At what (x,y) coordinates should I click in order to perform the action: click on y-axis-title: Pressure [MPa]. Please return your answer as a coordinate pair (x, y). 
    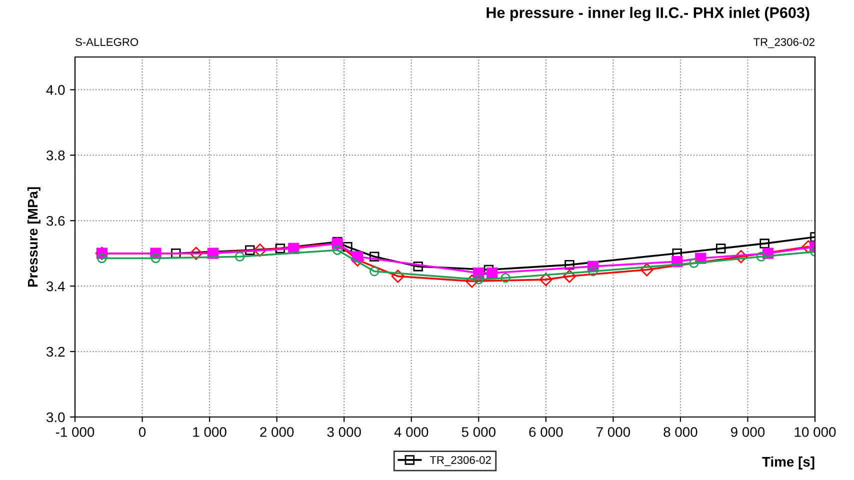
    Looking at the image, I should click on (33, 237).